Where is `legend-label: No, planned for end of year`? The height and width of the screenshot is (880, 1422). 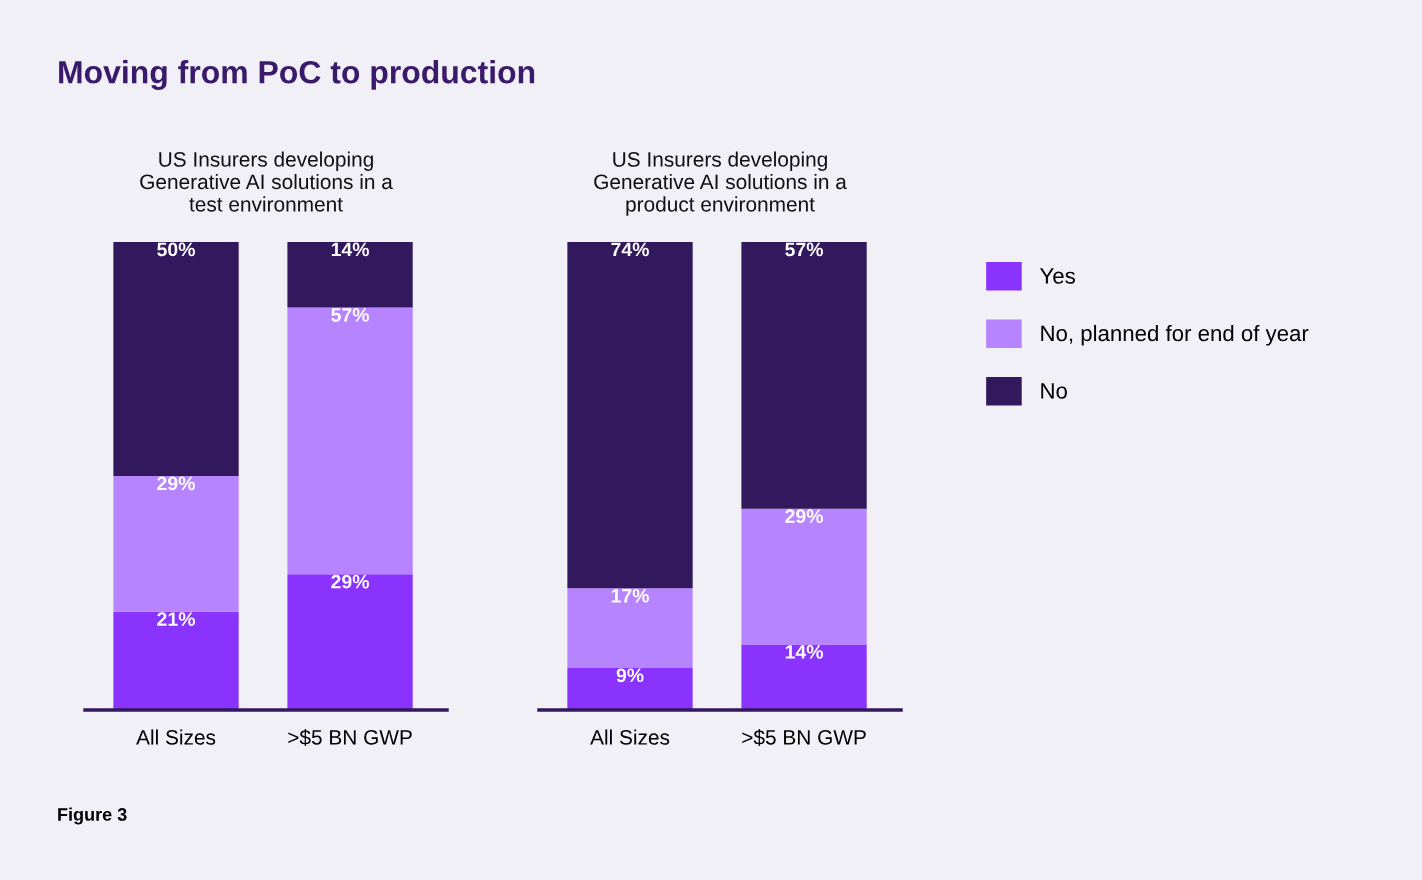
legend-label: No, planned for end of year is located at coordinates (1175, 335).